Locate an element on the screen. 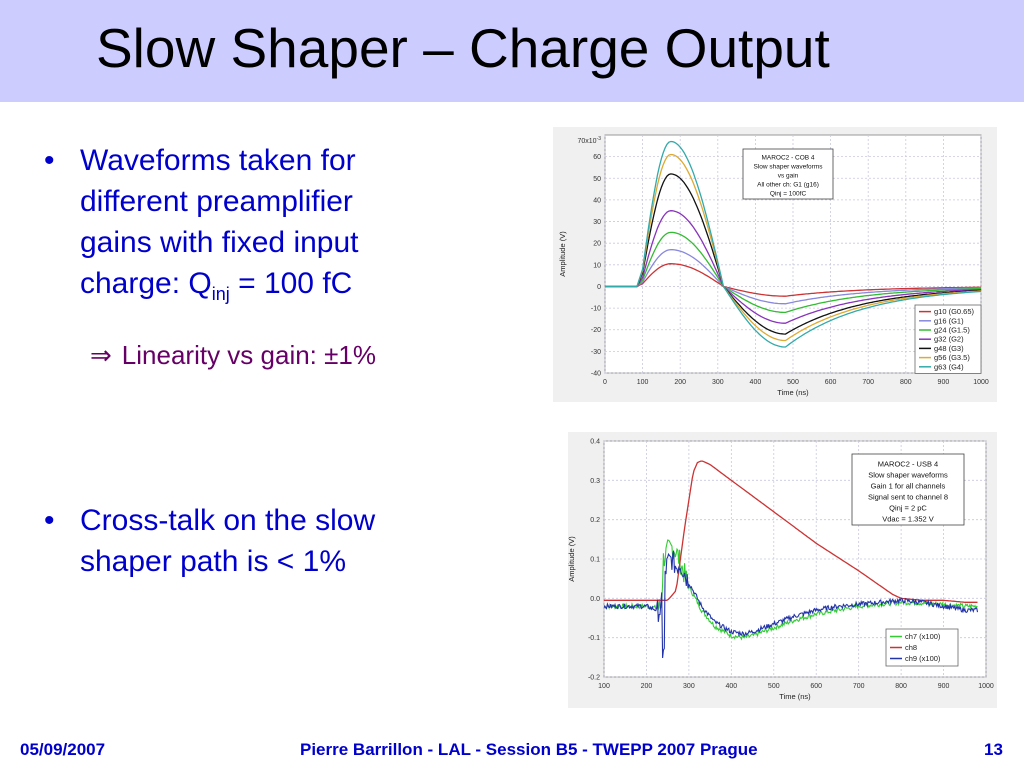 The image size is (1024, 768). y-tick-label: 0.0 is located at coordinates (595, 599).